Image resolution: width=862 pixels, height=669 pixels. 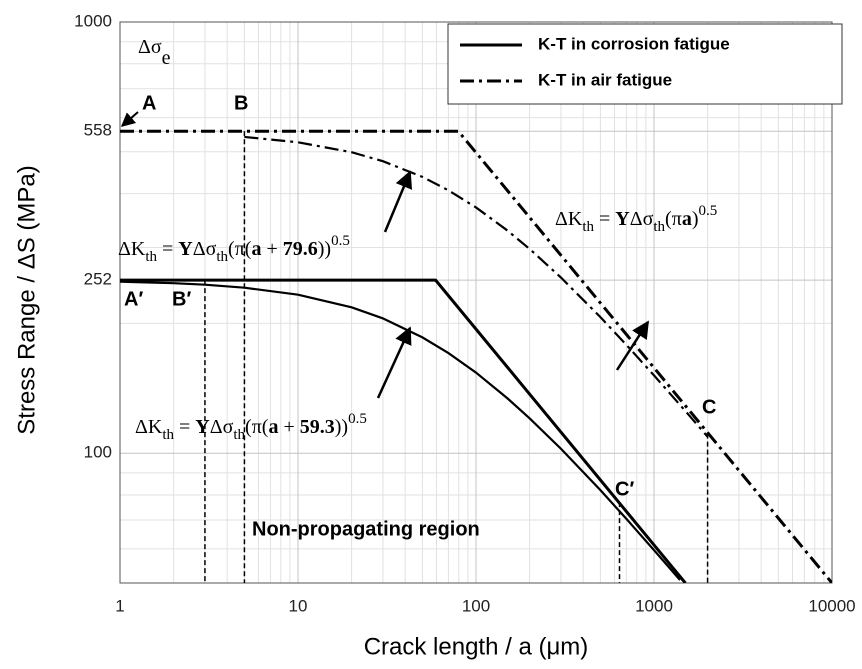 I want to click on formula: ΔKth = YΔσth(π(a + 79.6))0.5, so click(x=234, y=249).